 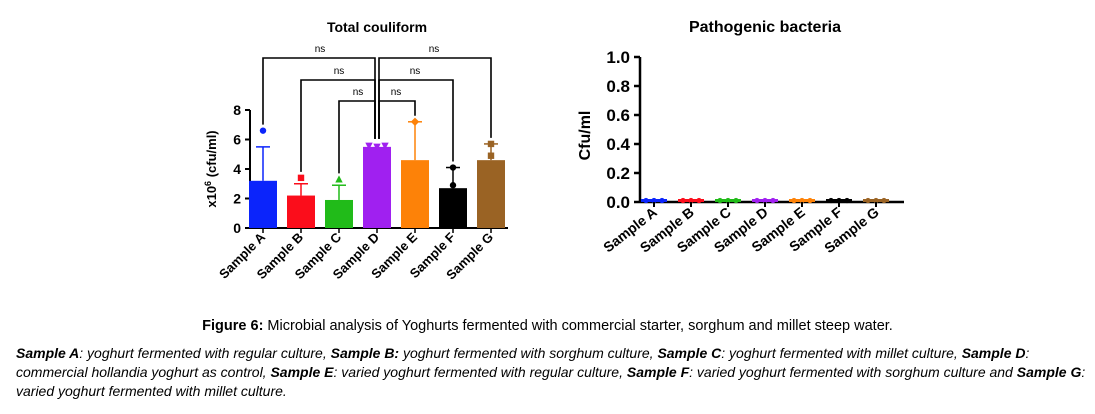 I want to click on y-tick-label: 0.0, so click(x=618, y=202).